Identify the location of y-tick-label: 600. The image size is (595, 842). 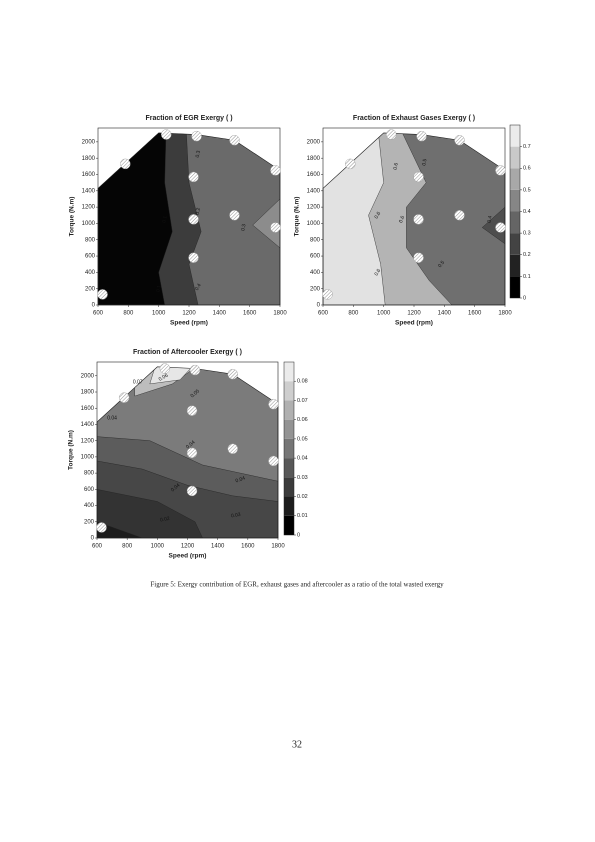
(90, 257).